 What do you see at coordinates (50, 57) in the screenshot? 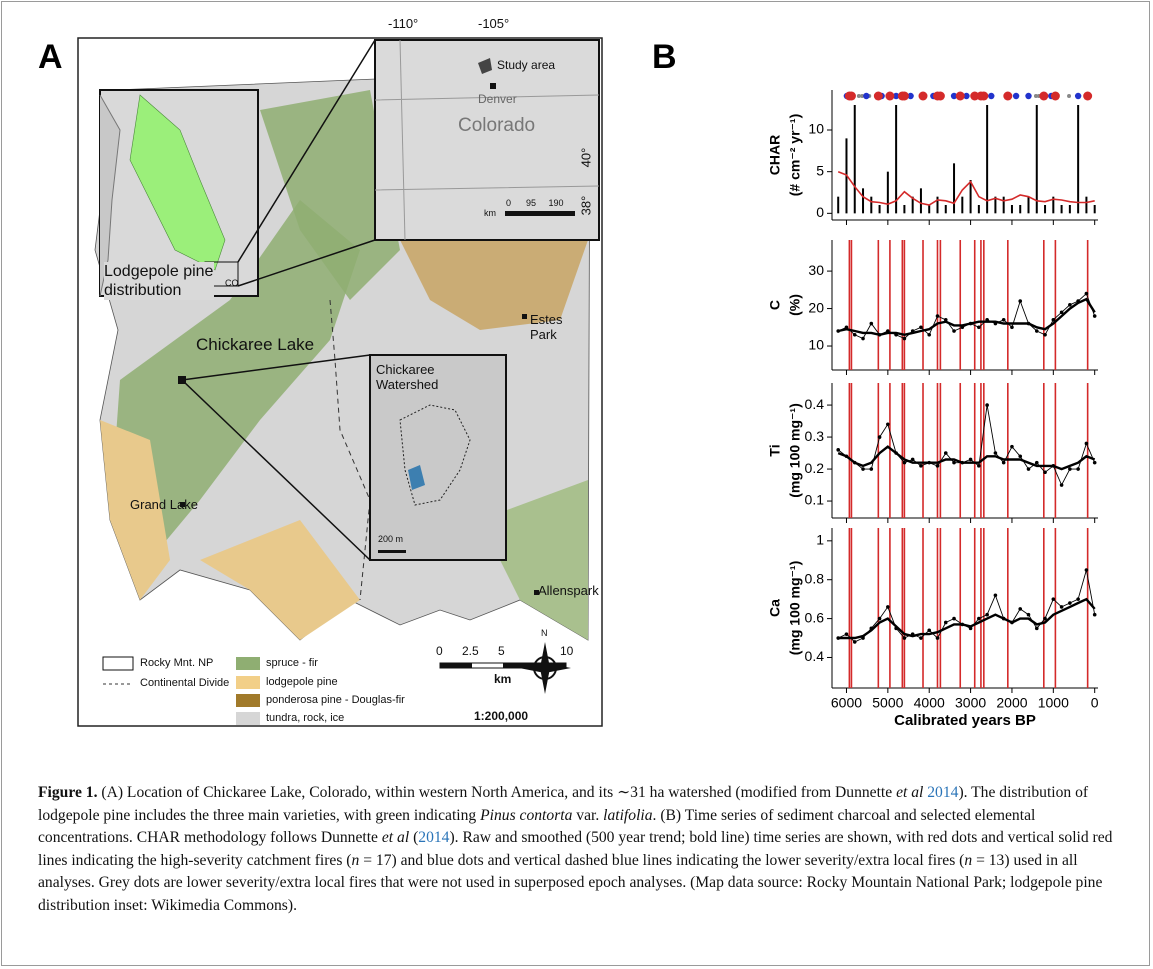
I see `panel-label: A` at bounding box center [50, 57].